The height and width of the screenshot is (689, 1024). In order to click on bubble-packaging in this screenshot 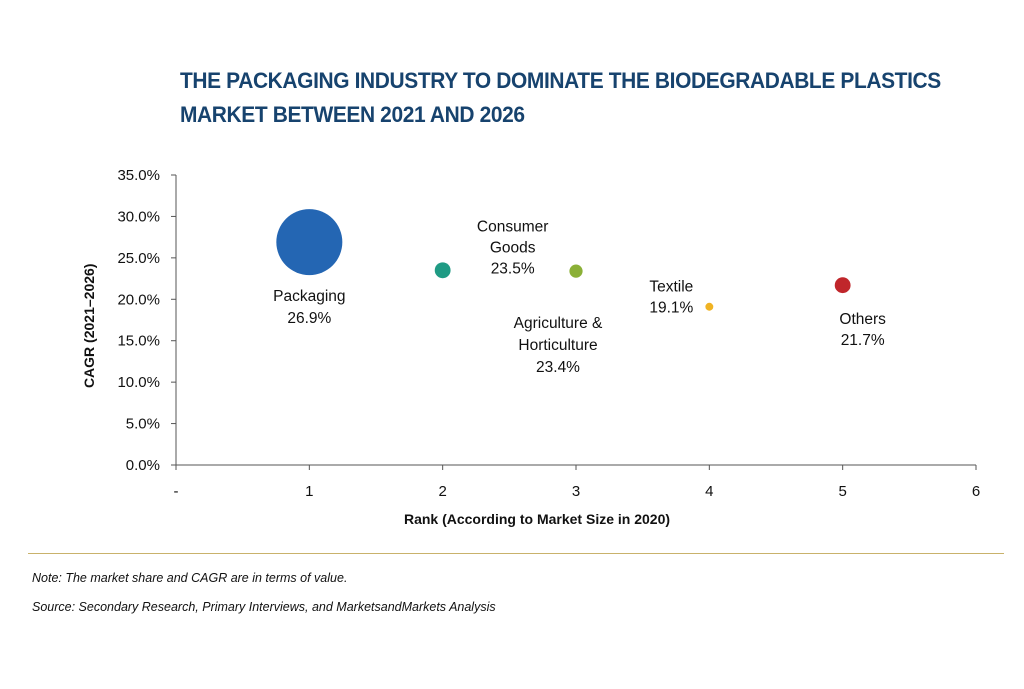, I will do `click(309, 242)`.